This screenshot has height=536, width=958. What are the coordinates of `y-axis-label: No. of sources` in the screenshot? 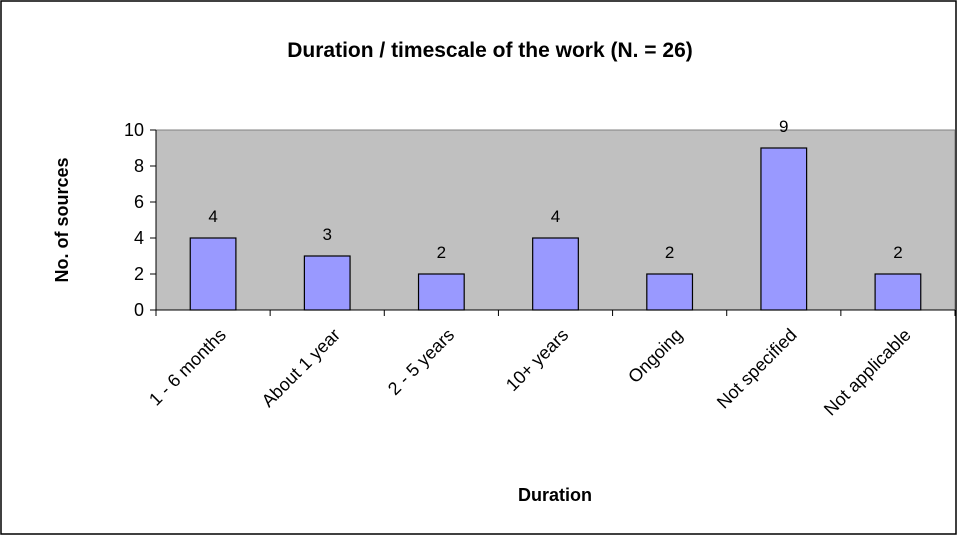 It's located at (62, 219).